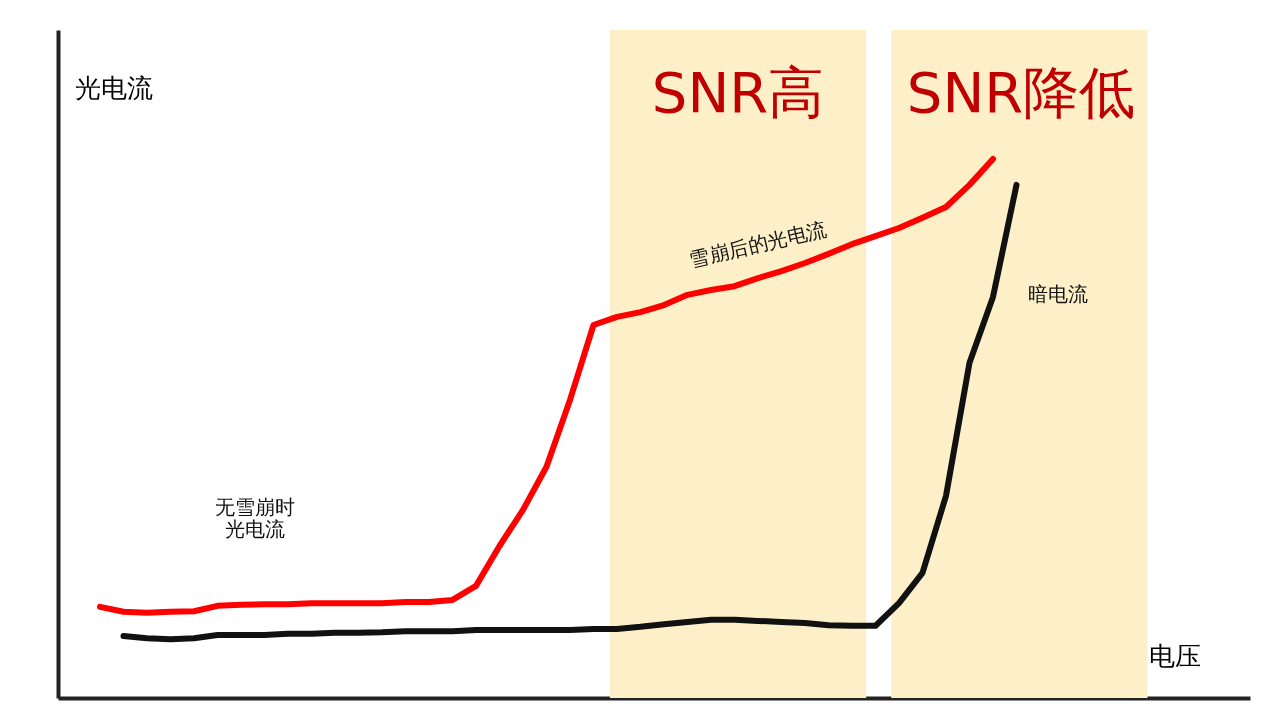  I want to click on text: 无雪崩时, so click(255, 507).